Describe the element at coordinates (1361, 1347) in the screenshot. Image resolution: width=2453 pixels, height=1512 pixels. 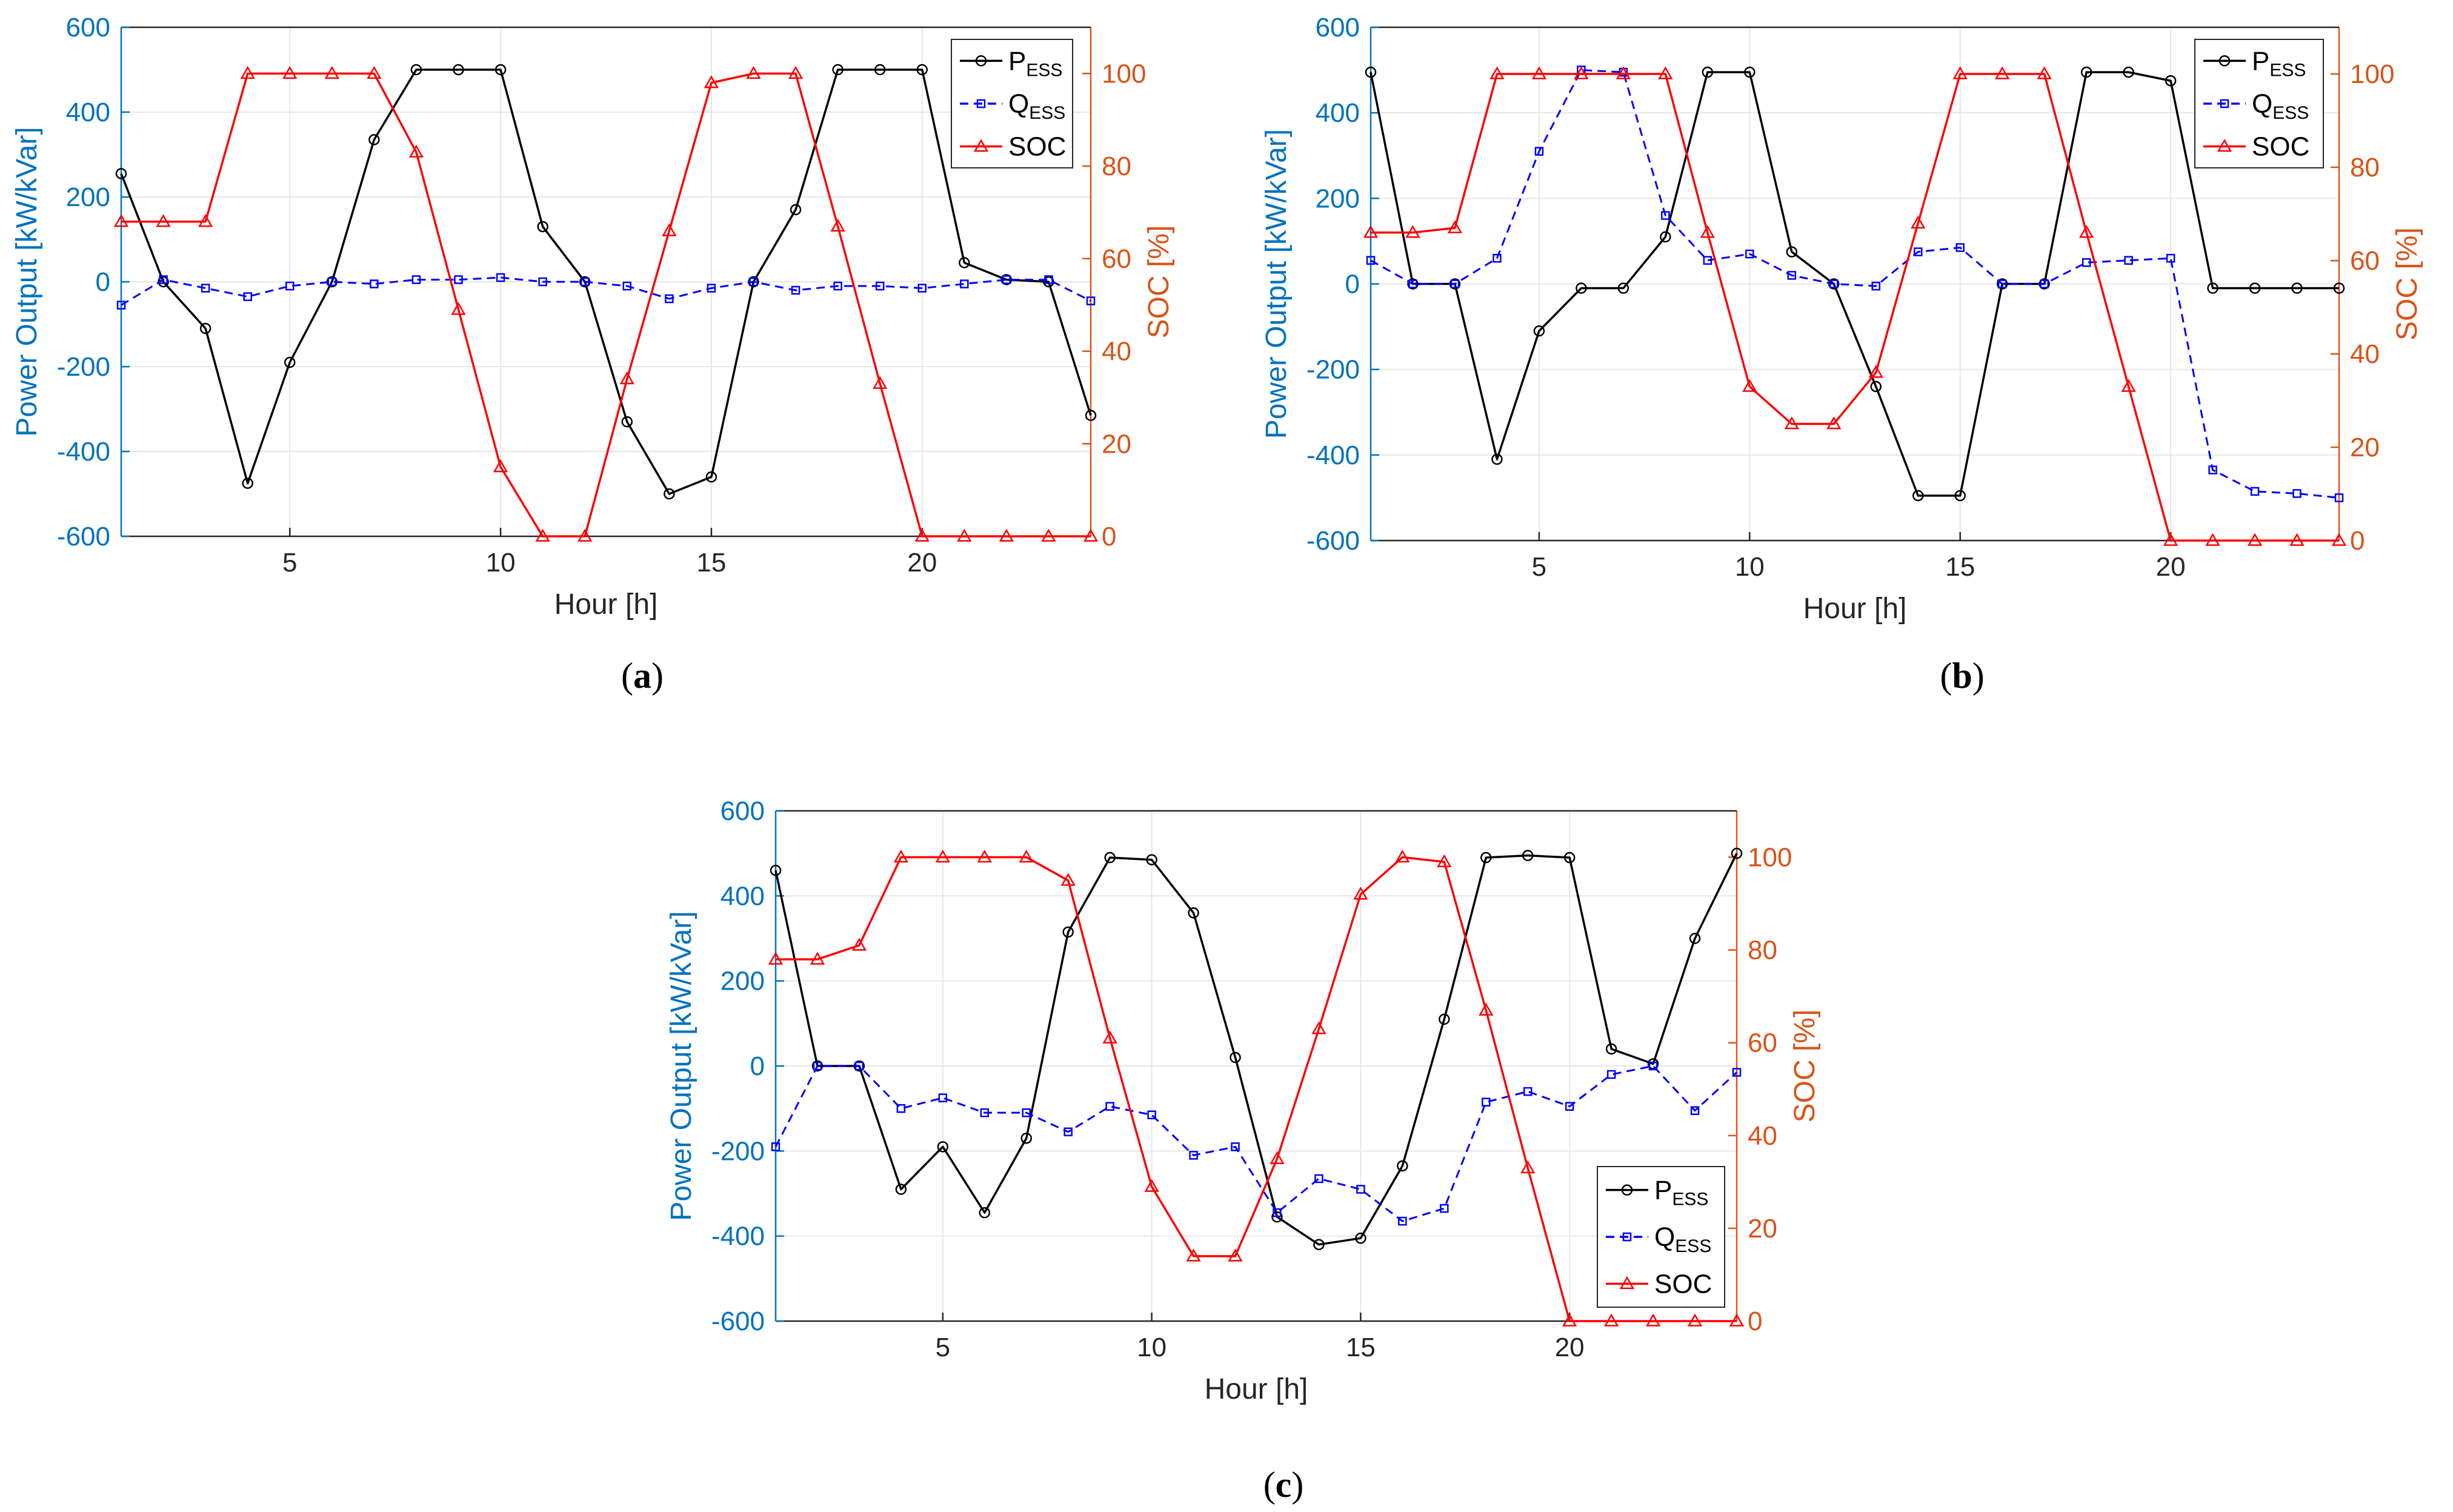
I see `x-tick-label: 15` at that location.